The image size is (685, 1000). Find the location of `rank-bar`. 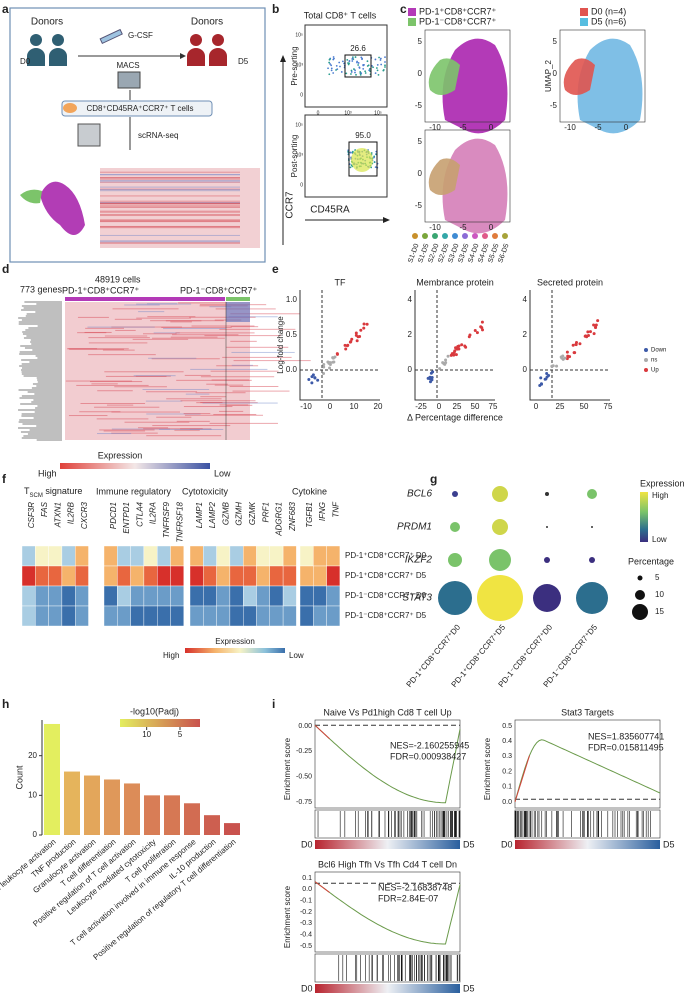

rank-bar is located at coordinates (387, 988).